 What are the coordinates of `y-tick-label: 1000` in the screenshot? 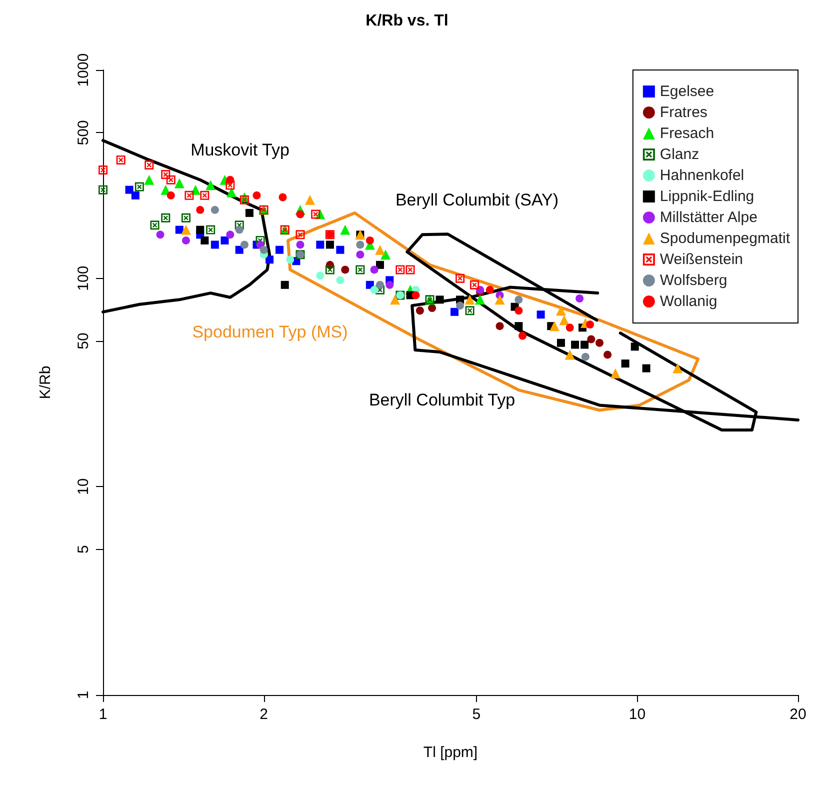 It's located at (83, 70).